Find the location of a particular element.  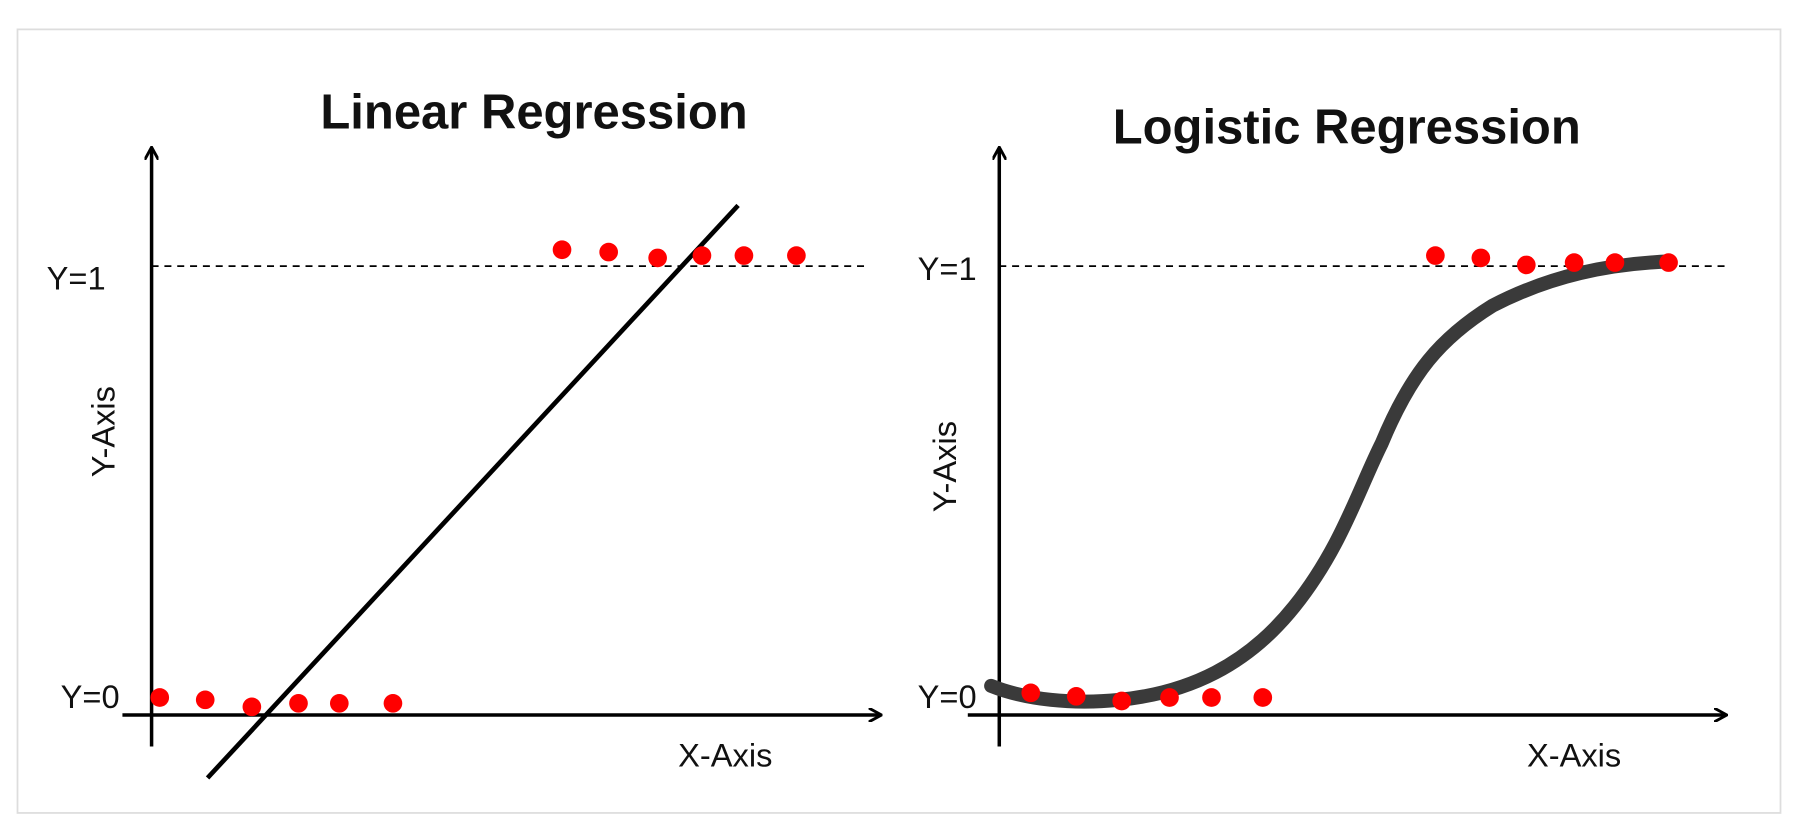

panel-title: Logistic Regression is located at coordinates (1347, 128).